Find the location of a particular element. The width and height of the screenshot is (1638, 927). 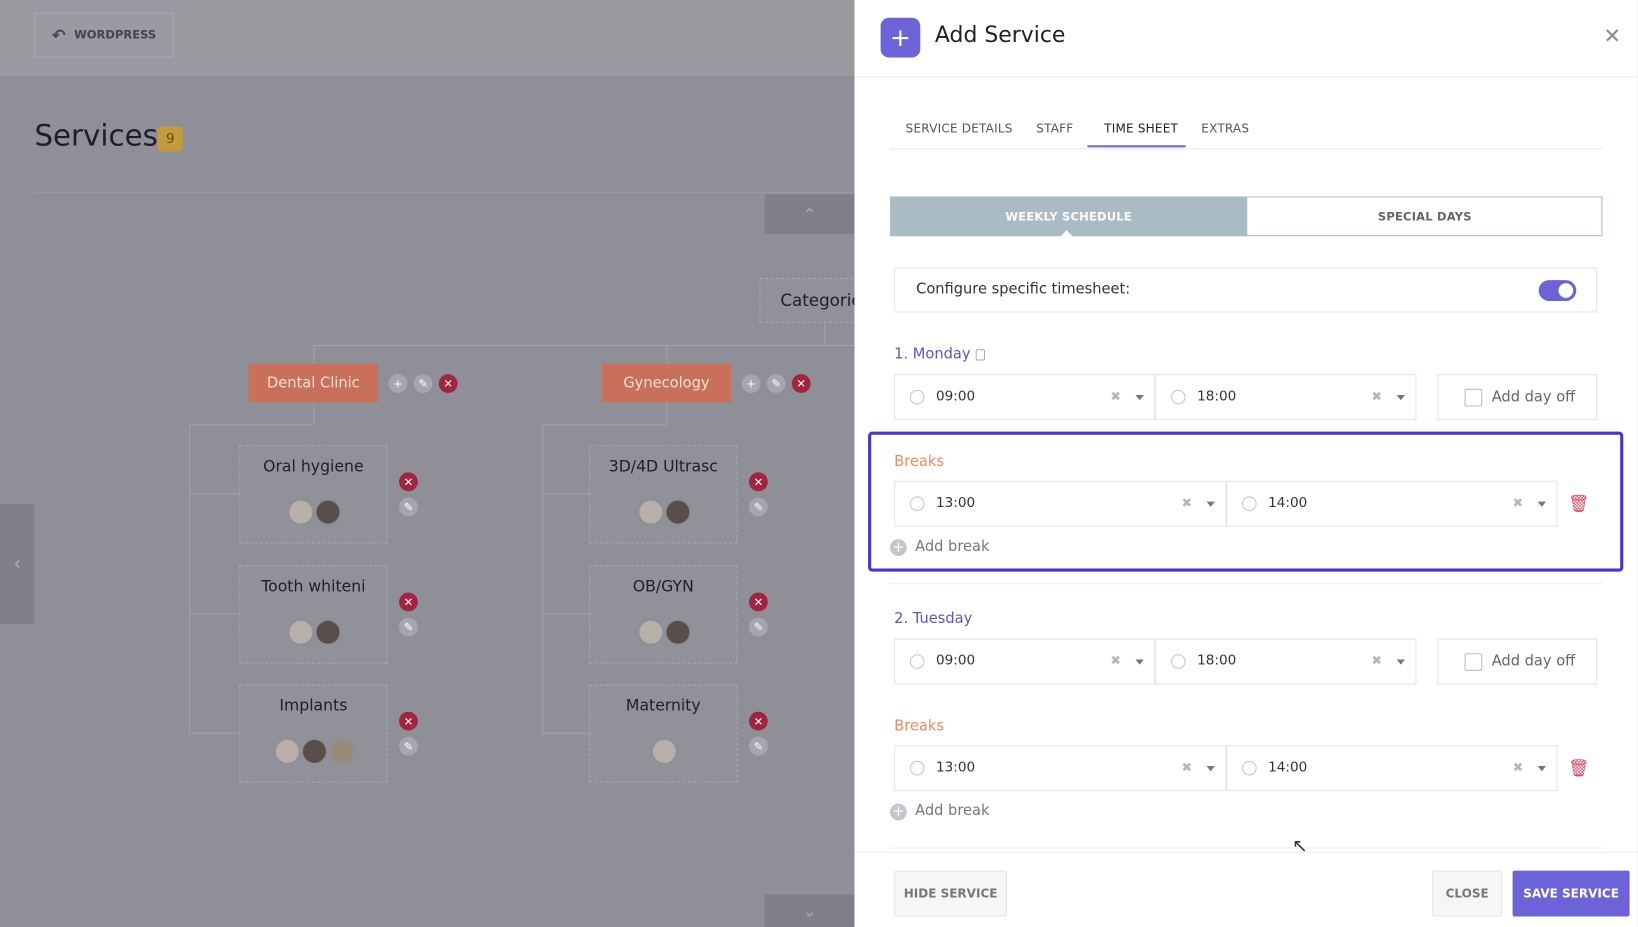

root-node: Categorie is located at coordinates (811, 300).